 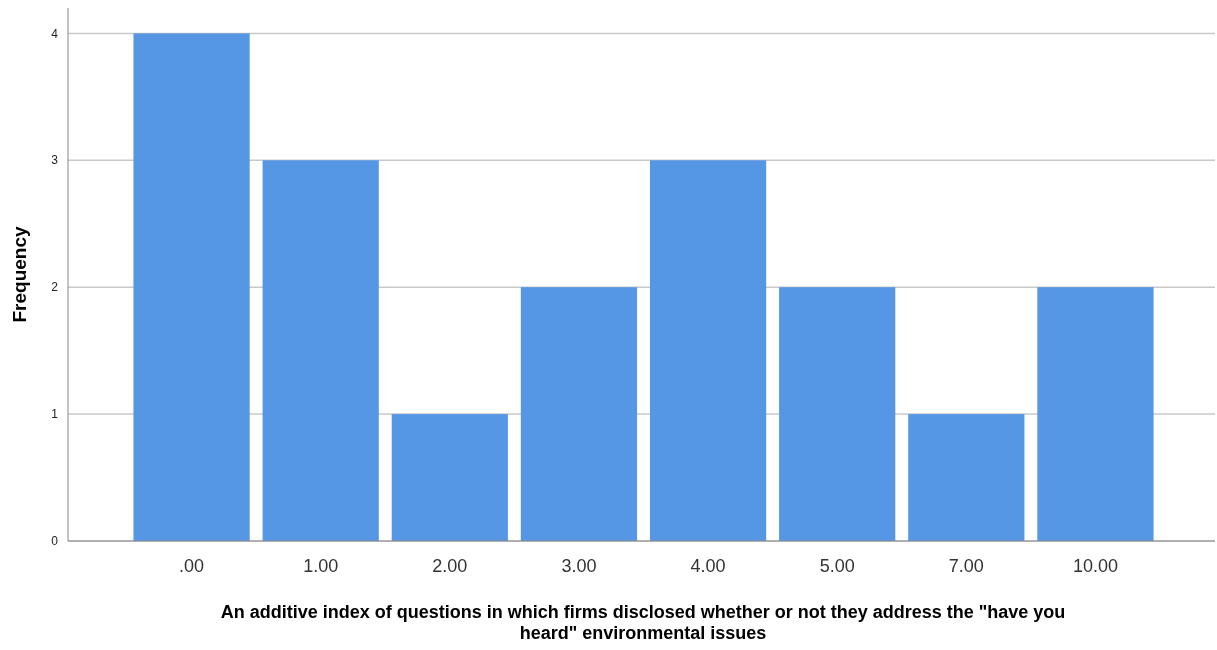 I want to click on x-tick-label: 7.00, so click(x=966, y=566).